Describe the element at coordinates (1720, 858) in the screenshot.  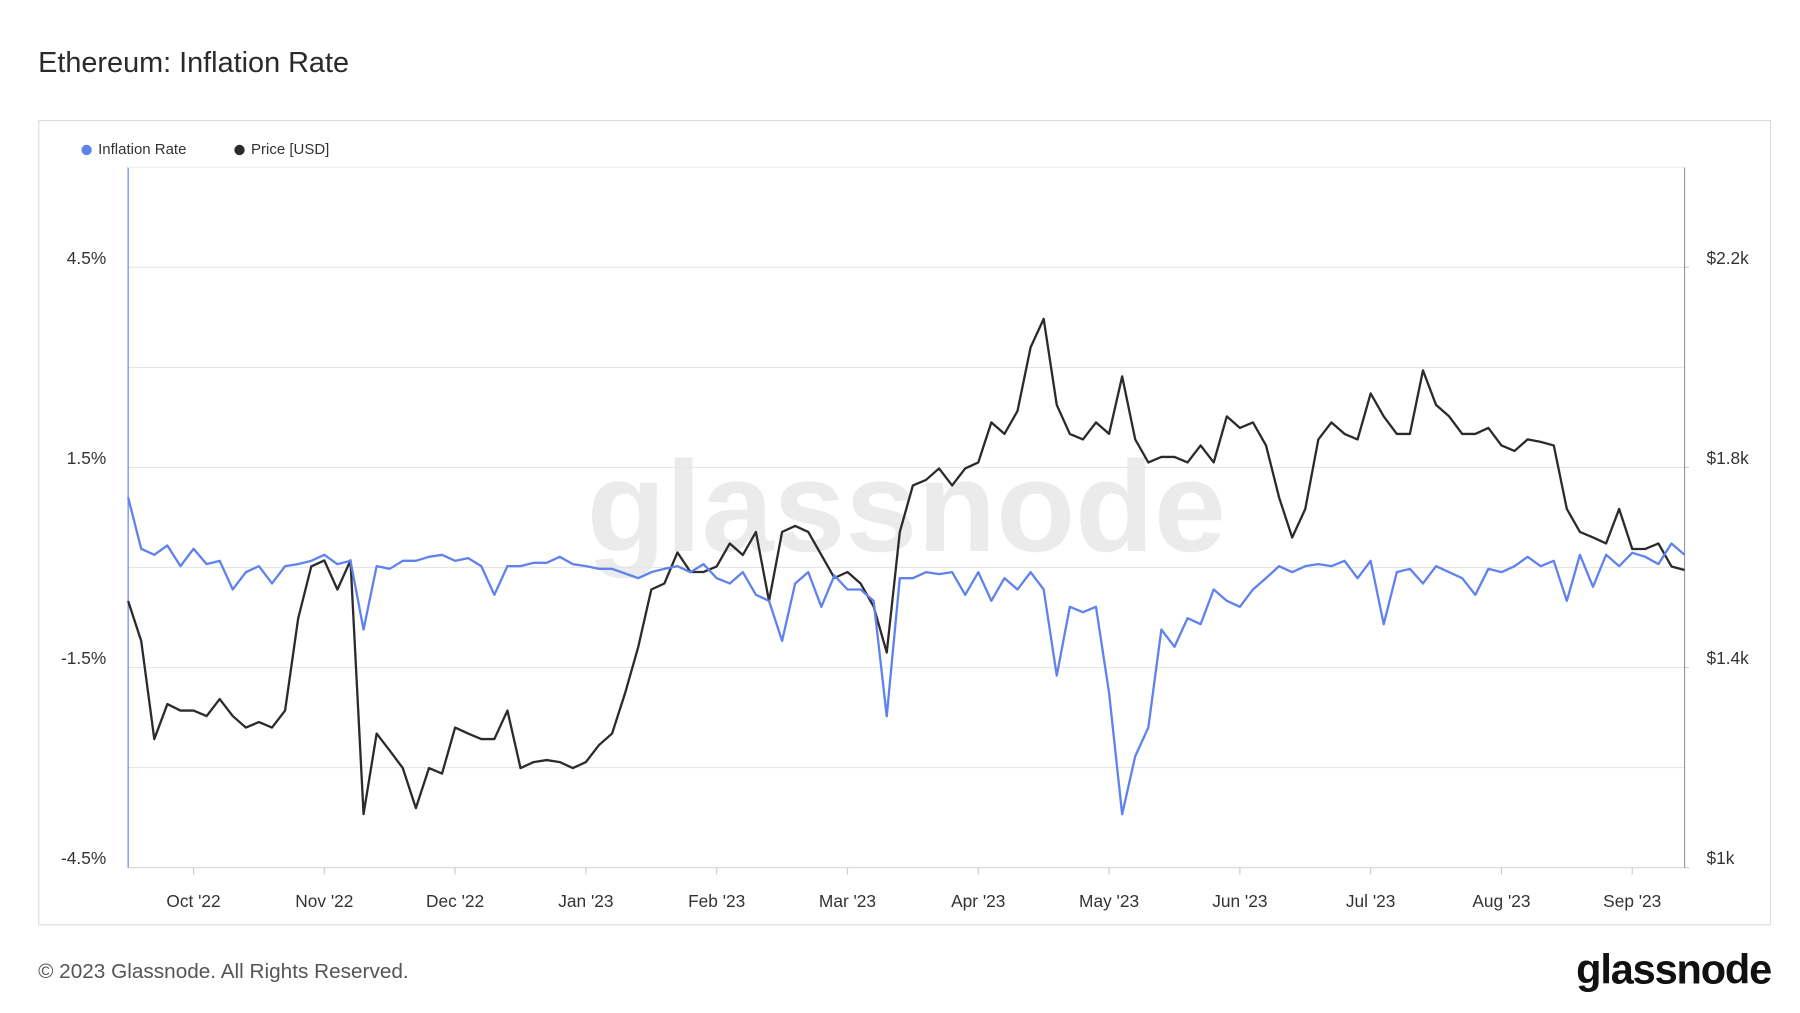
I see `y2-tick-label: $1k` at that location.